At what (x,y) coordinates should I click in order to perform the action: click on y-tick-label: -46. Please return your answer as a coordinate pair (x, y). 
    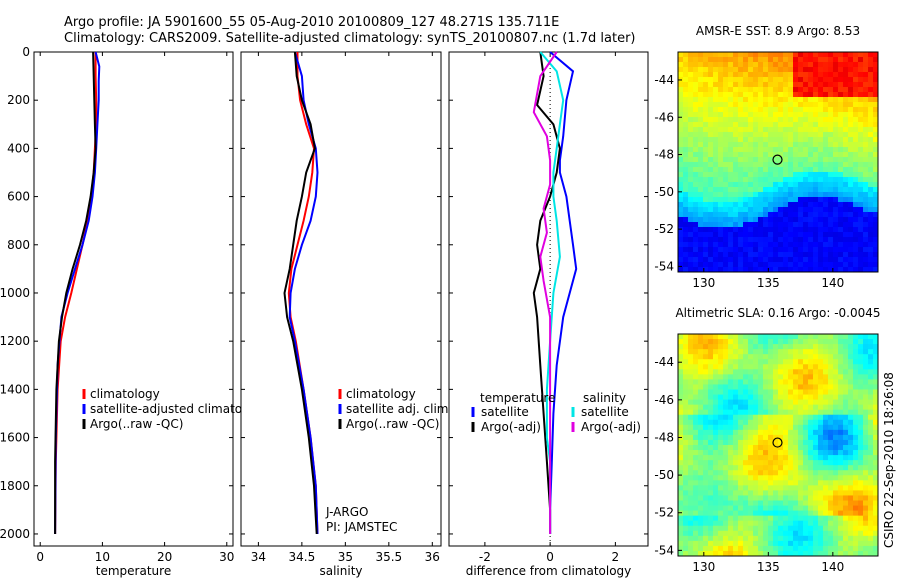
    Looking at the image, I should click on (664, 117).